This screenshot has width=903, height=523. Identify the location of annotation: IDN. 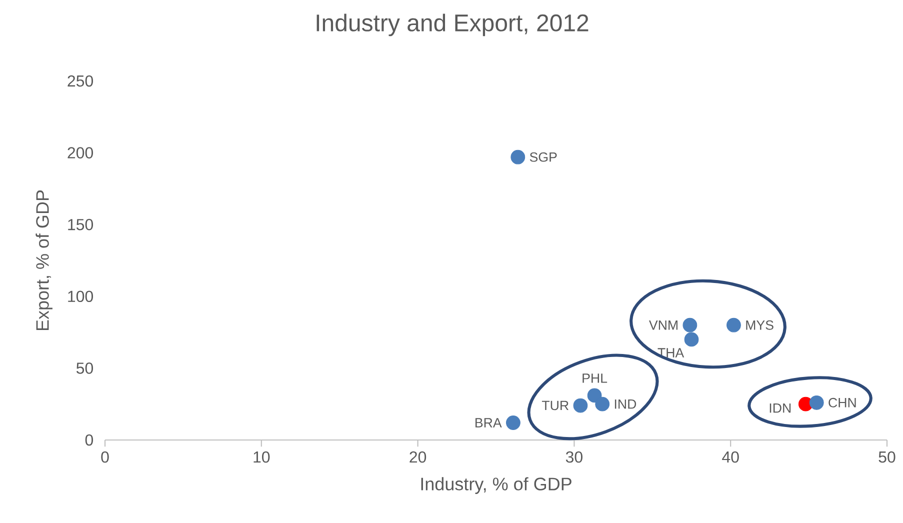
(780, 408).